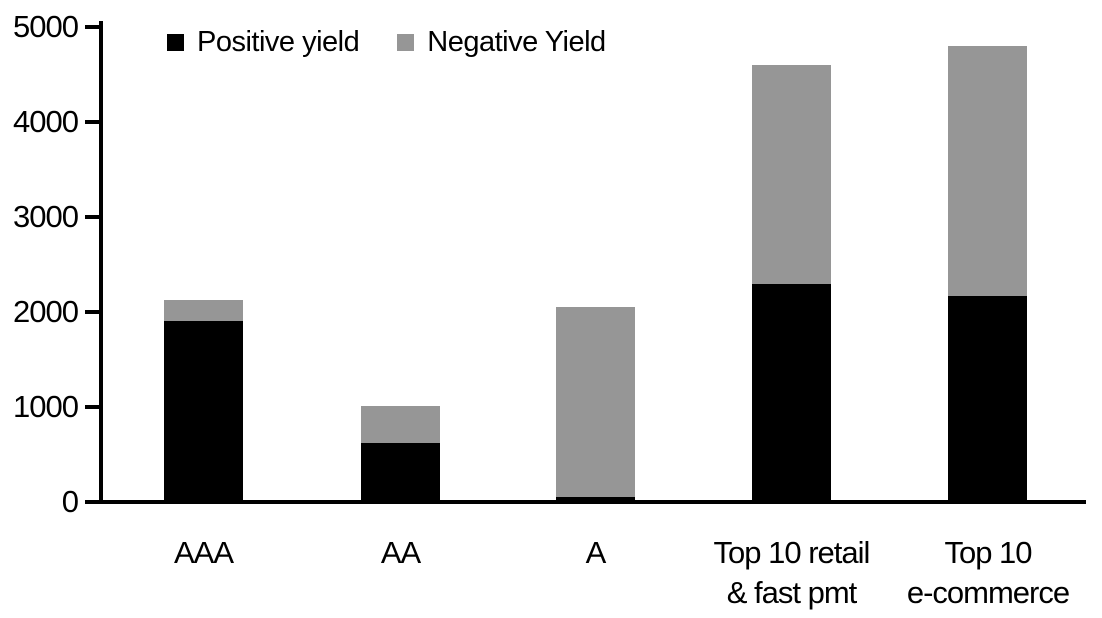 This screenshot has width=1102, height=618. I want to click on bar-aaa, so click(203, 400).